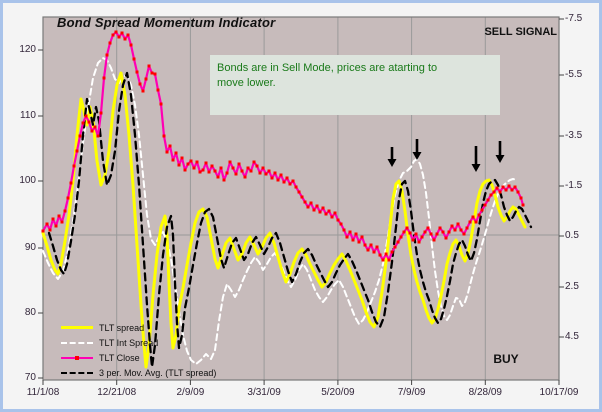  What do you see at coordinates (485, 392) in the screenshot?
I see `axis-tick-label: 8/28/09` at bounding box center [485, 392].